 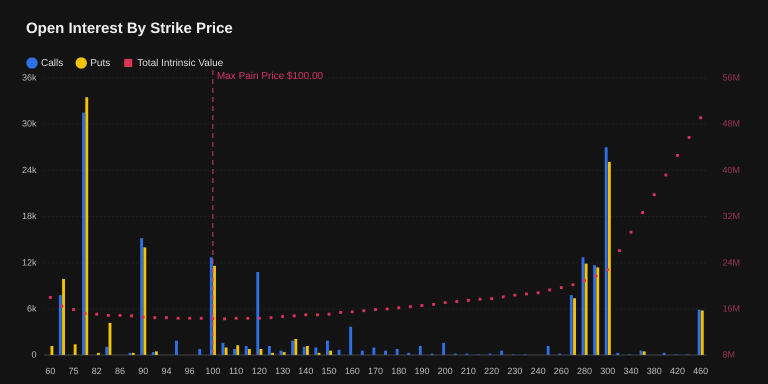 What do you see at coordinates (677, 371) in the screenshot?
I see `x-tick-label: 420` at bounding box center [677, 371].